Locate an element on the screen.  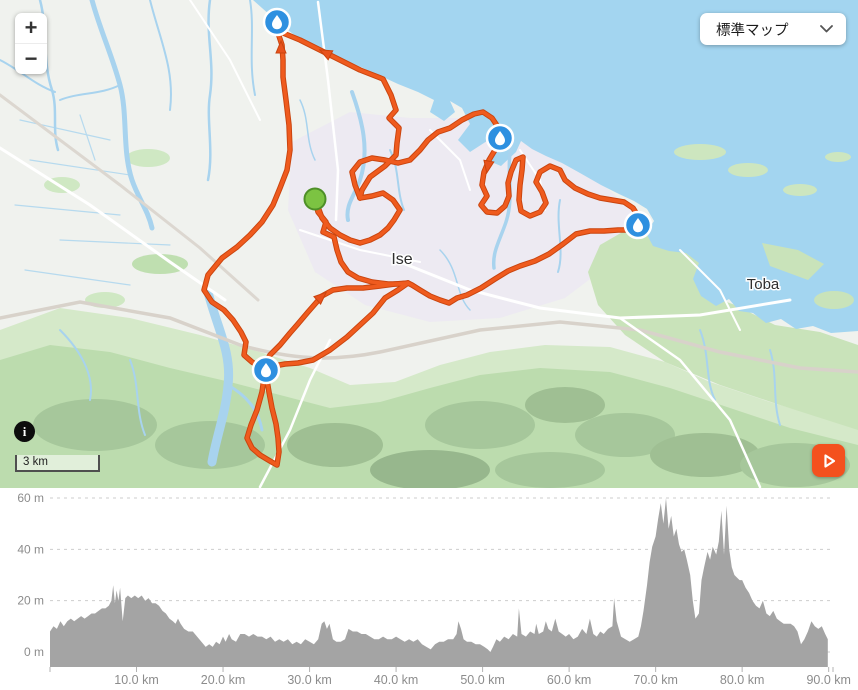
x-axis-tick-label: 50.0 km is located at coordinates (482, 680).